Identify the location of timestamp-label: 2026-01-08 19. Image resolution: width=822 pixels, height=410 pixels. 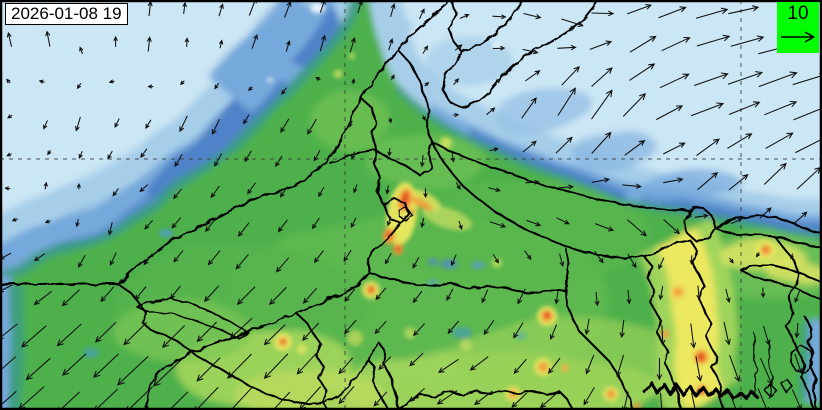
(66, 14).